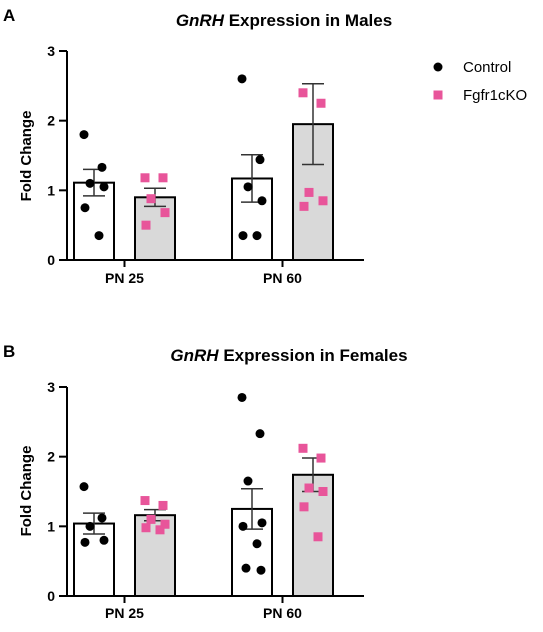 The image size is (543, 632). Describe the element at coordinates (51, 387) in the screenshot. I see `panel-b-y-tick-label: 3` at that location.